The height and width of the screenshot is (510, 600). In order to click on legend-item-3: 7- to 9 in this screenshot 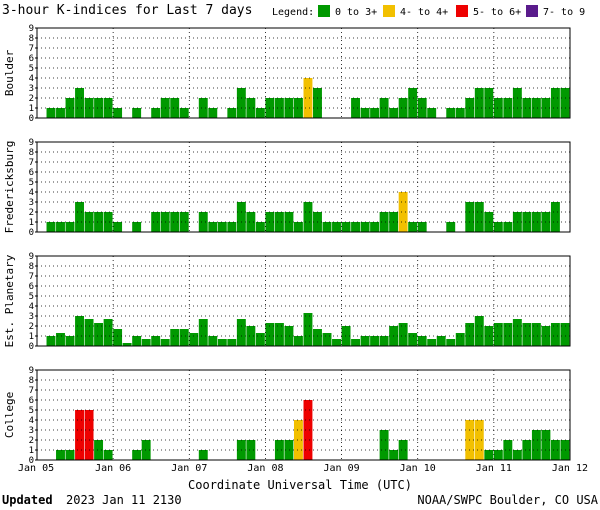, I will do `click(555, 11)`.